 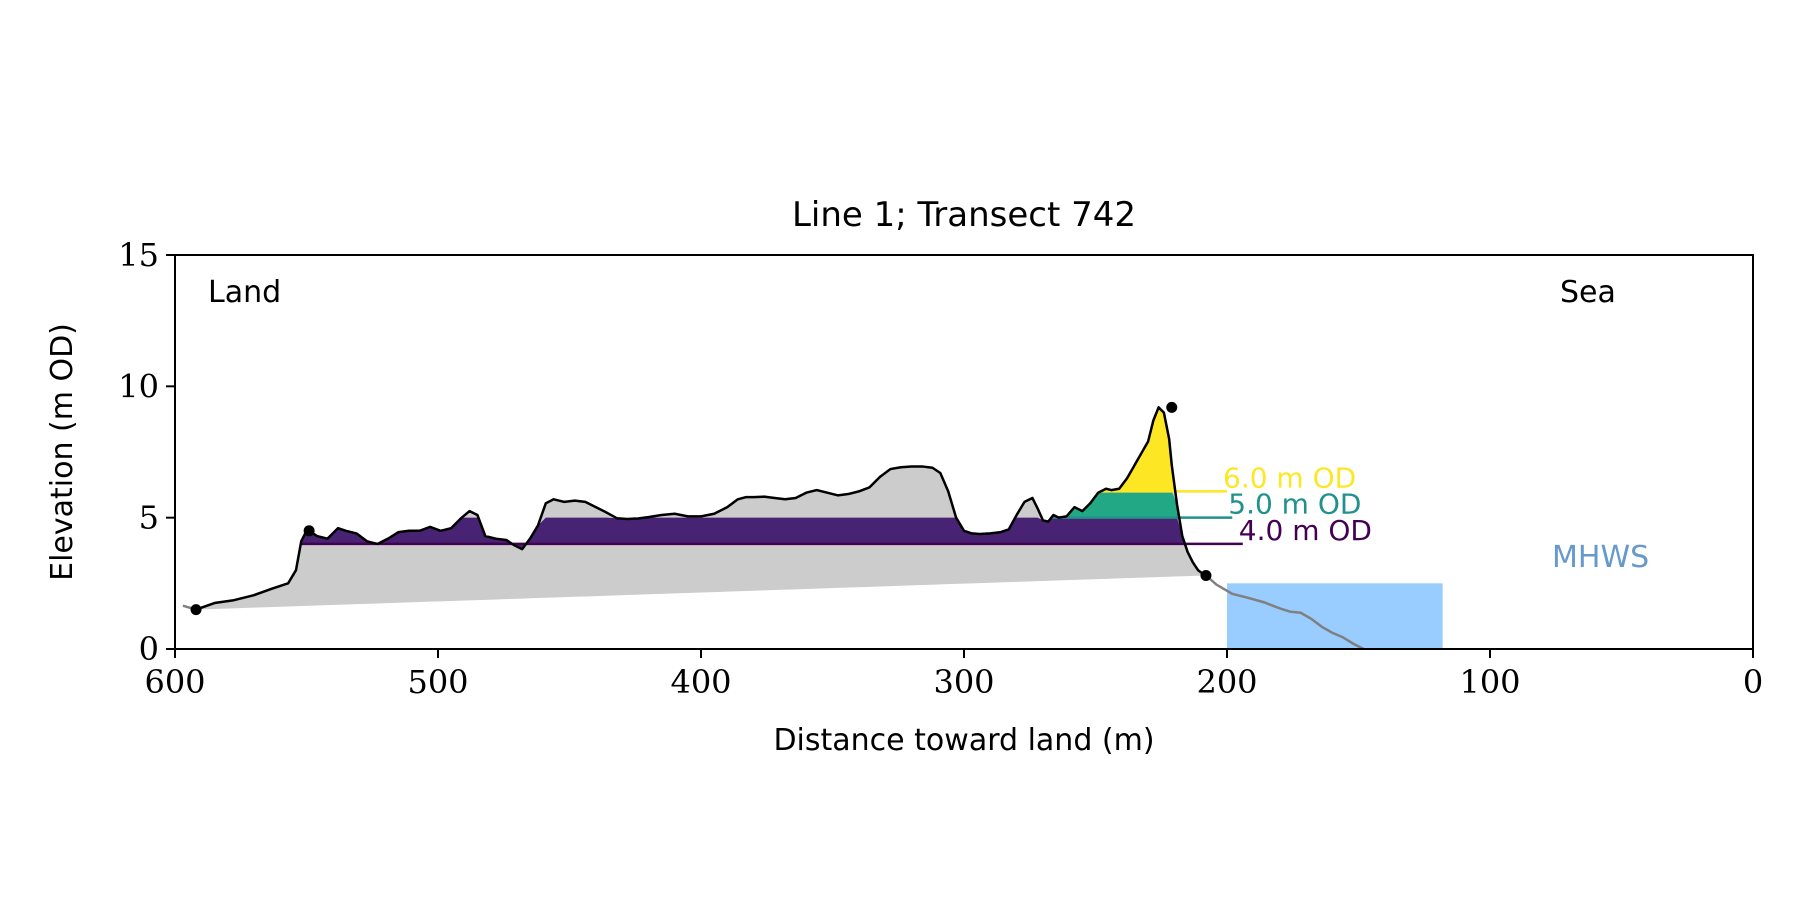 I want to click on sea-annotation: Sea, so click(x=1588, y=292).